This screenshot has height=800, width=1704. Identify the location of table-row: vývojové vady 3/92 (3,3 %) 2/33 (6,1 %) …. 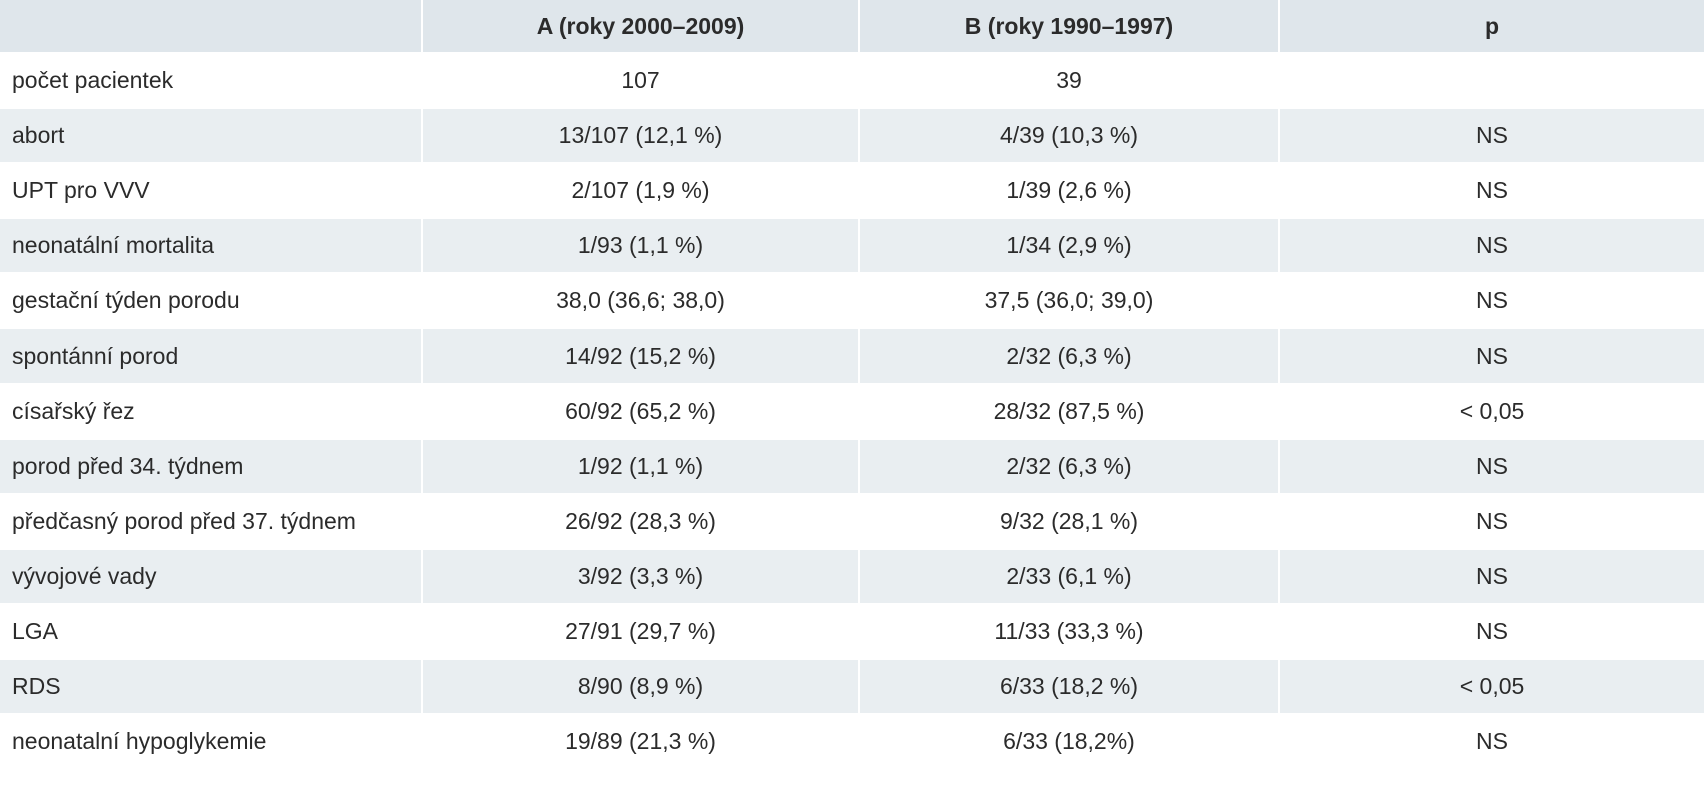
(852, 576).